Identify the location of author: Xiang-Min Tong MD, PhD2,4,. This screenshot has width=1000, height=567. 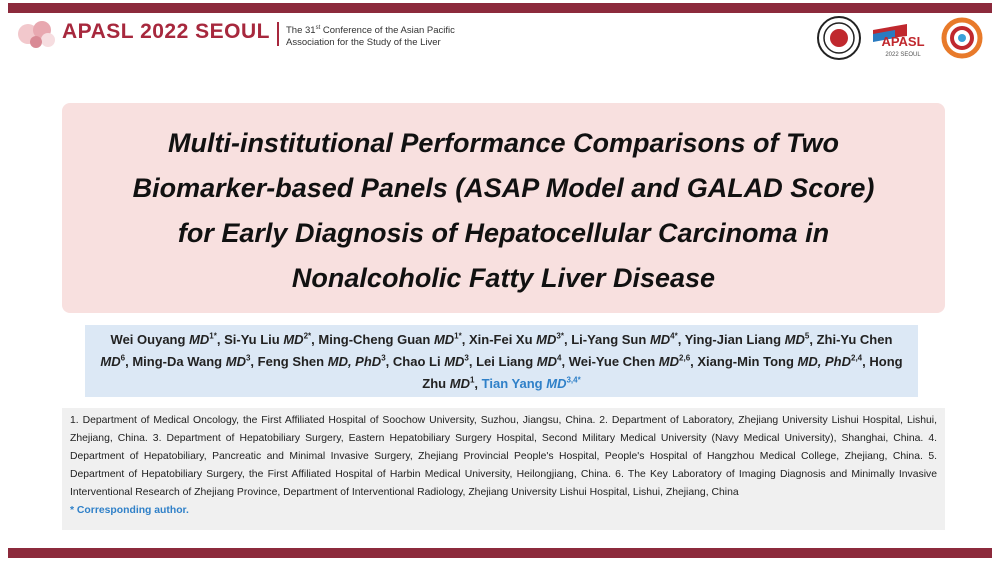
(781, 361).